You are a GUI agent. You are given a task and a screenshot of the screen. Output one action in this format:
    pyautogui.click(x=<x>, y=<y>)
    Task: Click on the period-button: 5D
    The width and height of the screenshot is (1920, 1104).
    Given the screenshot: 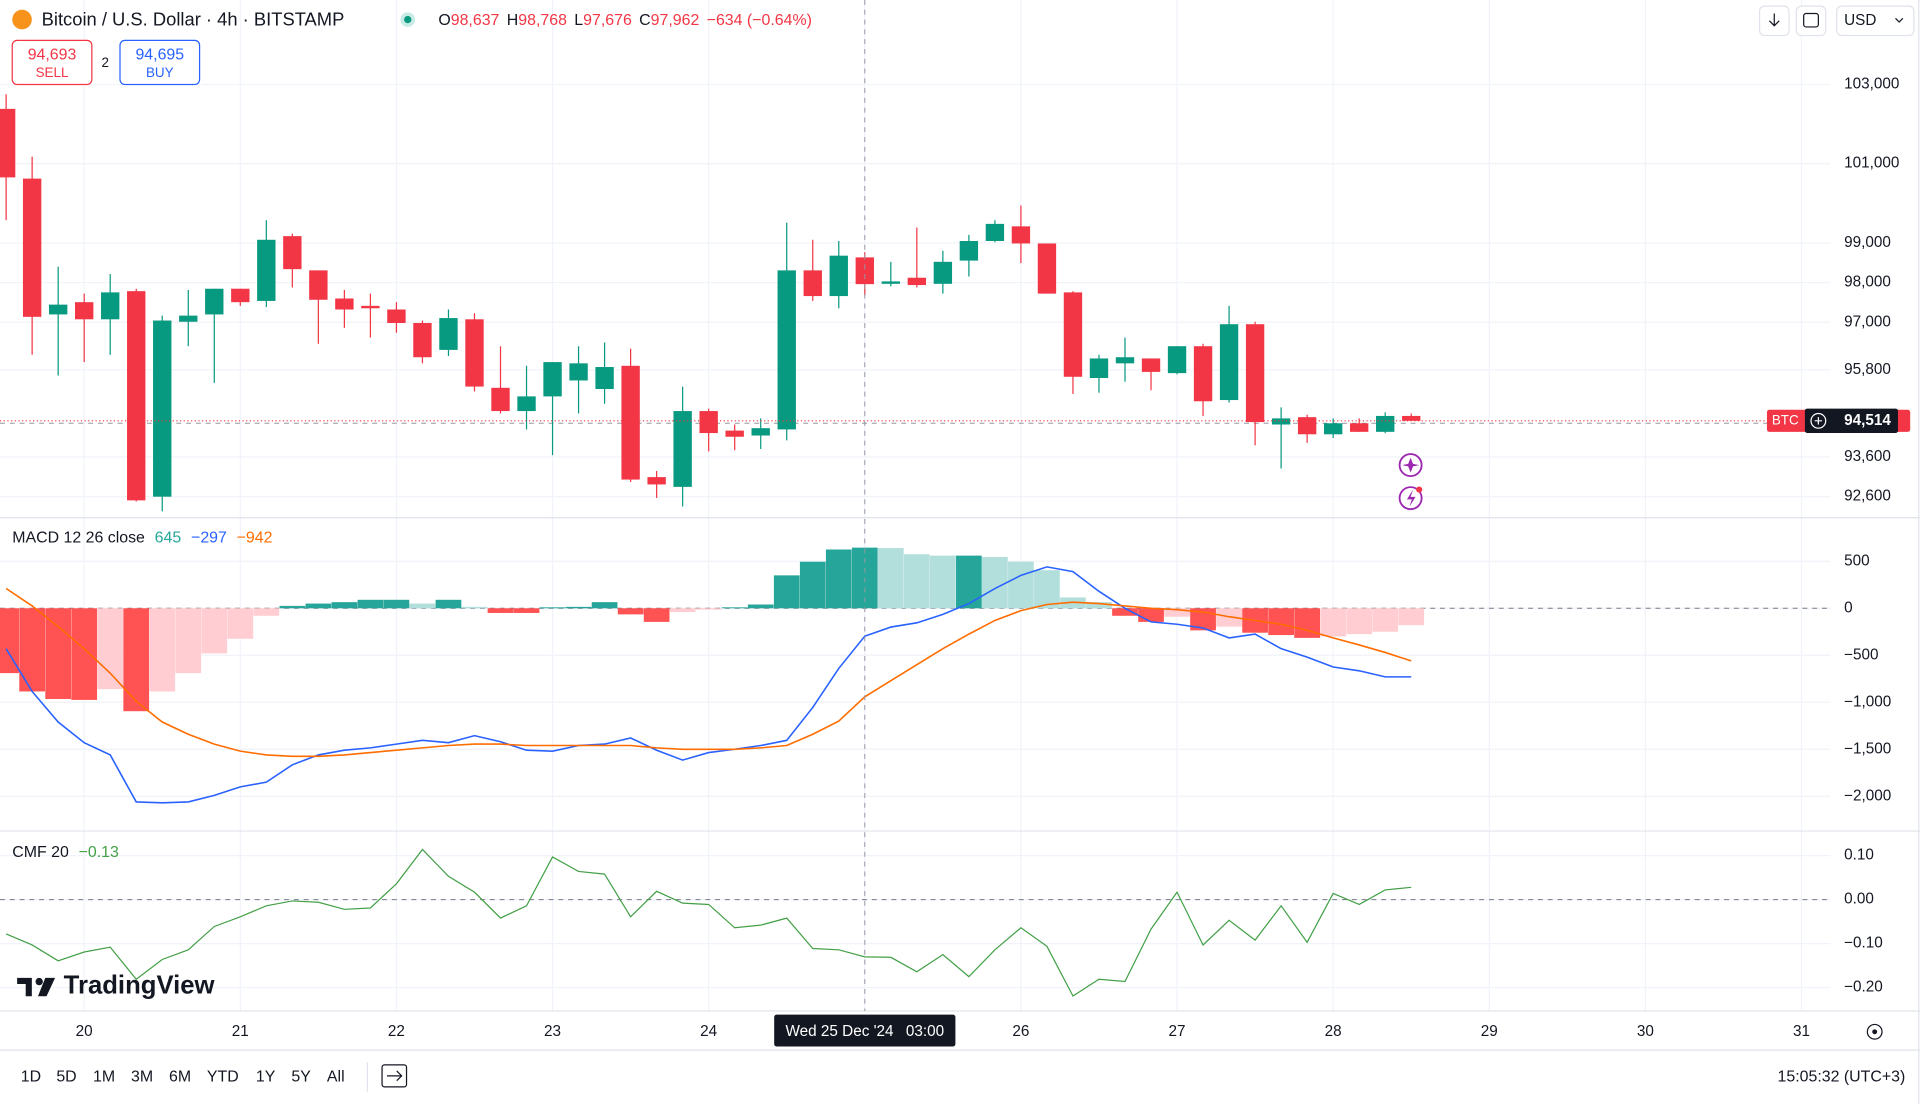 What is the action you would take?
    pyautogui.click(x=66, y=1076)
    